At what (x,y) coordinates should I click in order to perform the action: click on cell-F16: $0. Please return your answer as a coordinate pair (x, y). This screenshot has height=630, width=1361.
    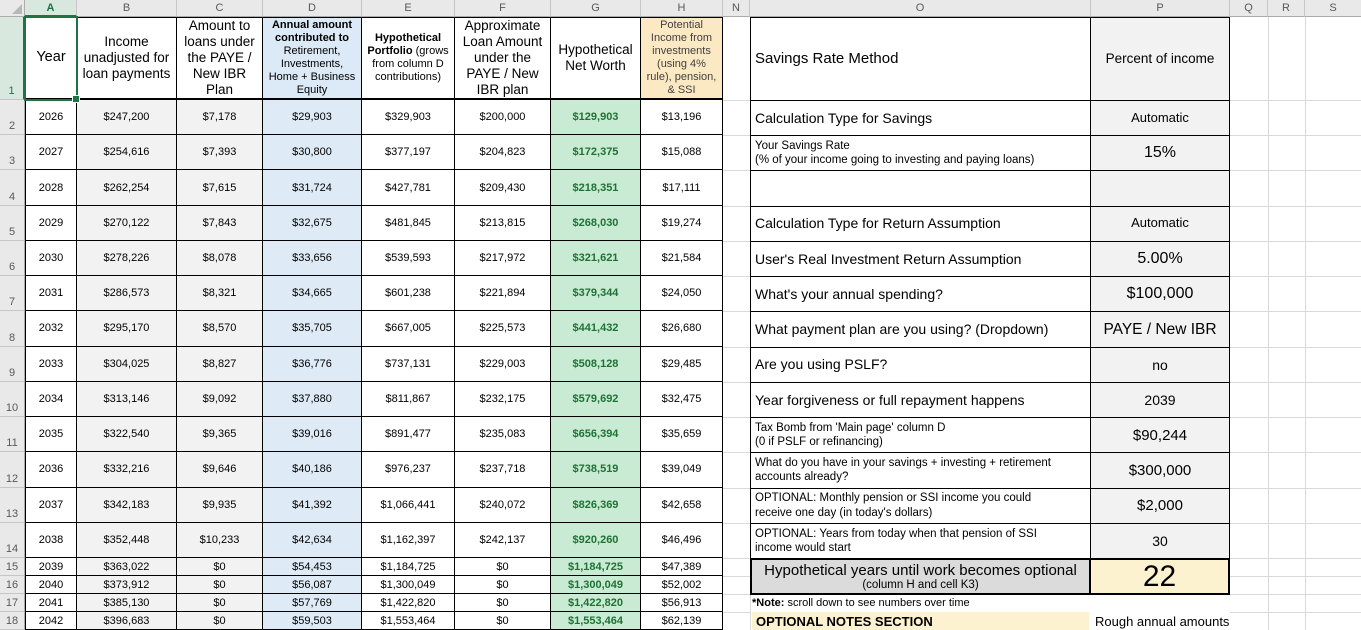
    Looking at the image, I should click on (503, 585).